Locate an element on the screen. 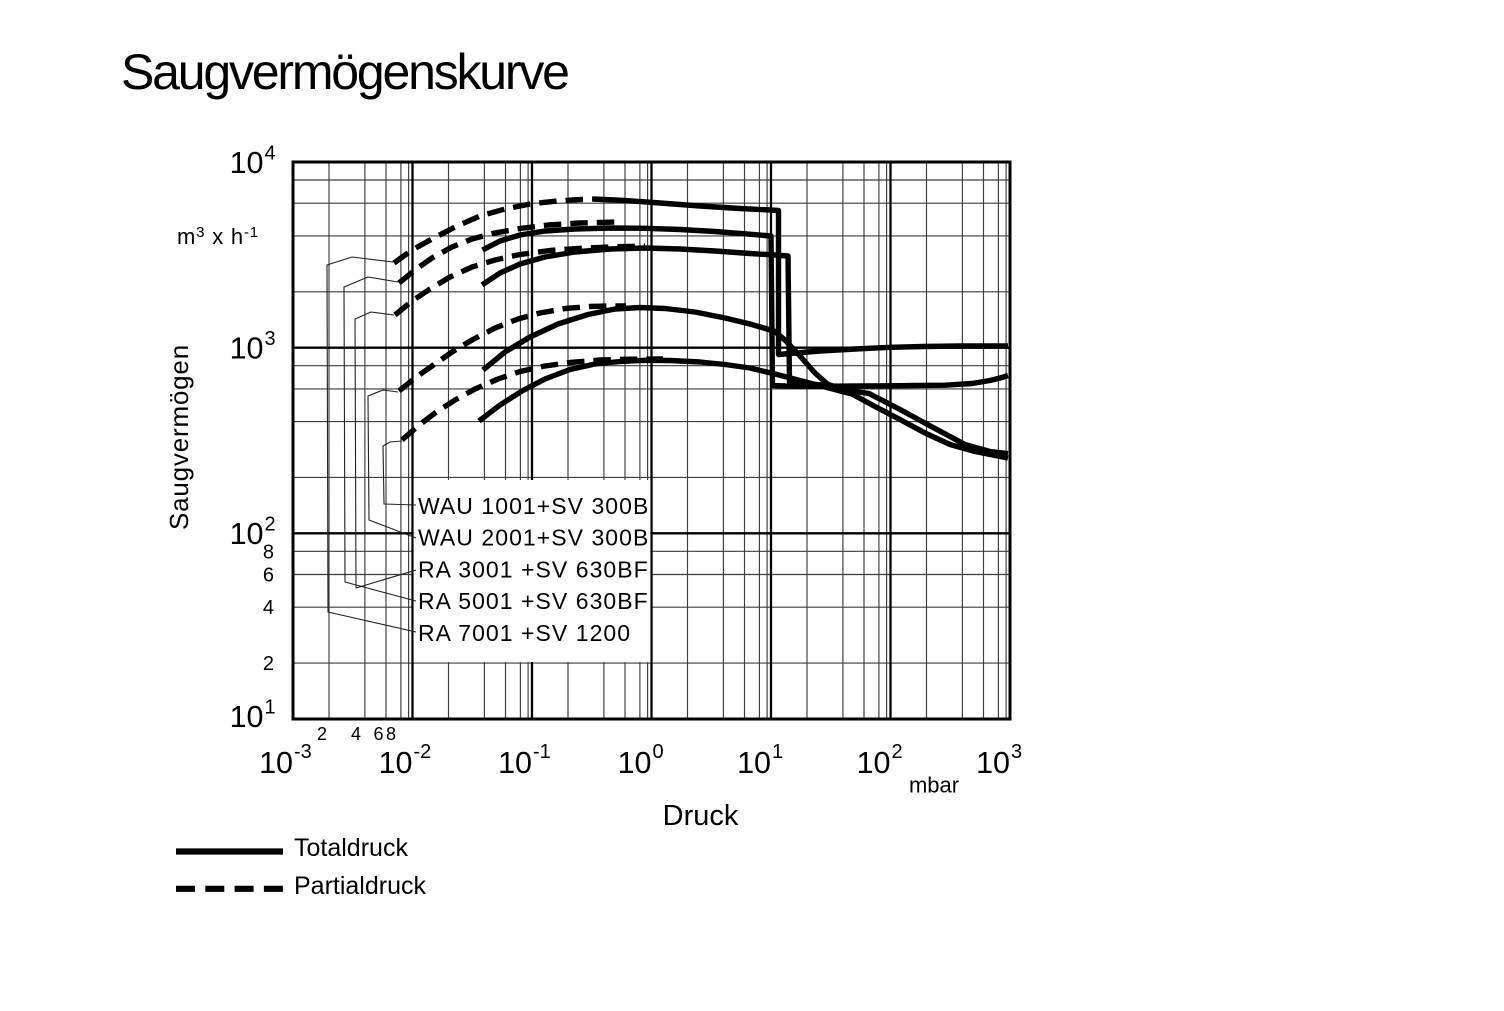 This screenshot has height=1011, width=1504. svg-text: -2 is located at coordinates (423, 752).